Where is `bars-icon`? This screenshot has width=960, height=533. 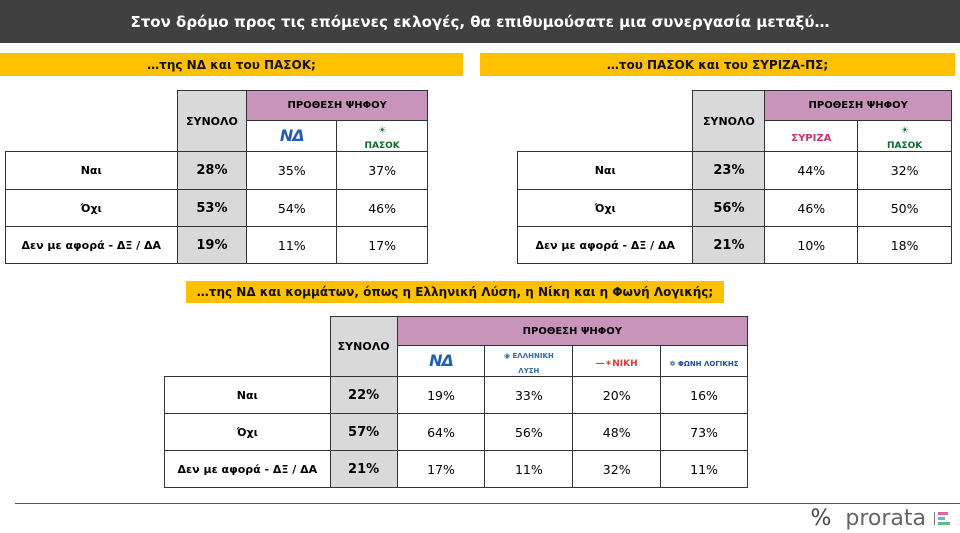 bars-icon is located at coordinates (942, 518).